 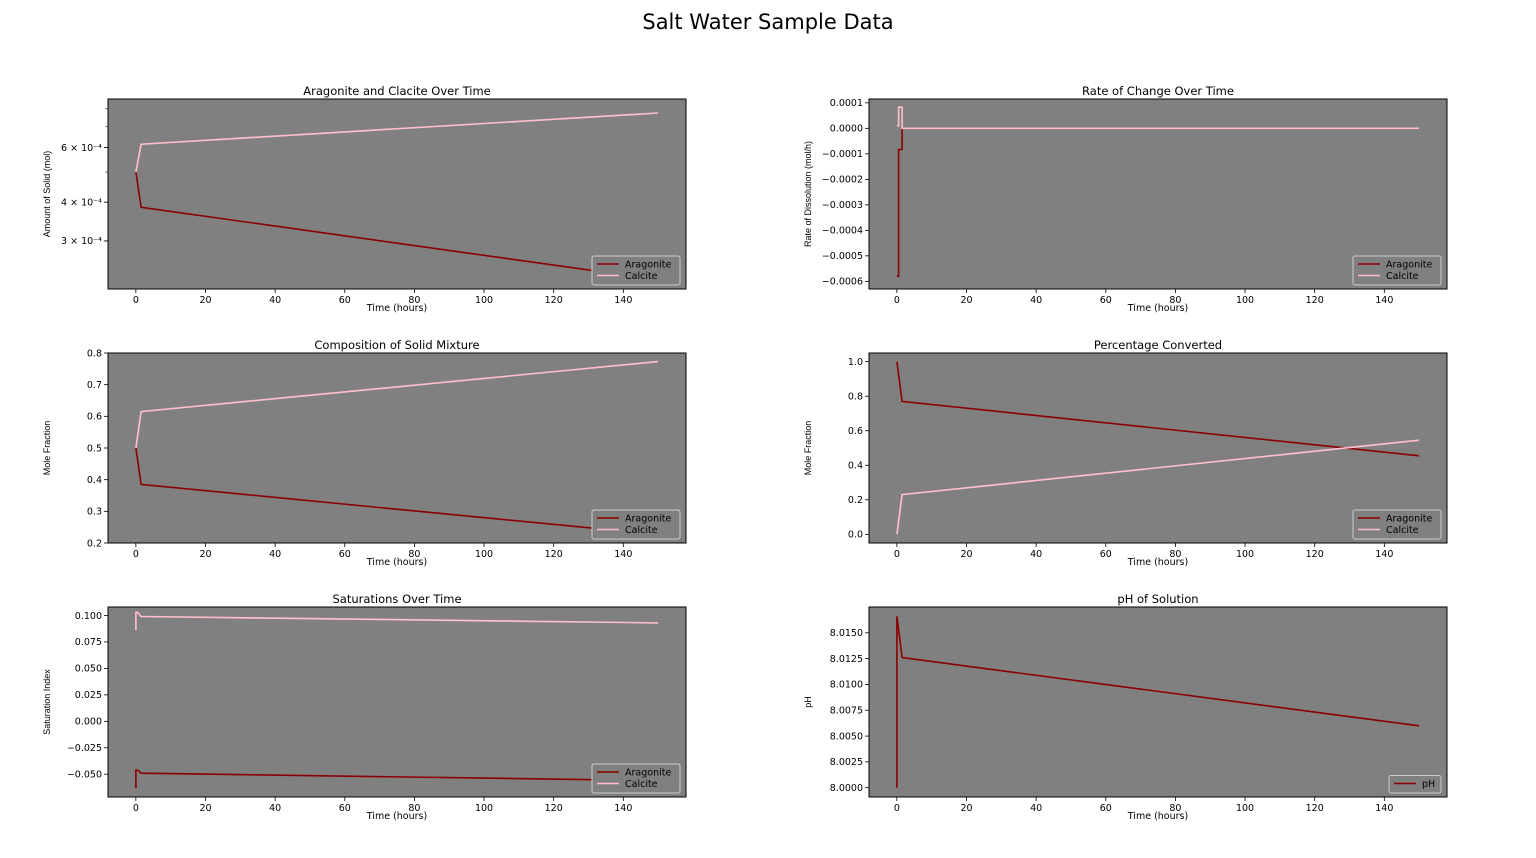 I want to click on y-axis-label: Amount of Solid (mol), so click(x=47, y=194).